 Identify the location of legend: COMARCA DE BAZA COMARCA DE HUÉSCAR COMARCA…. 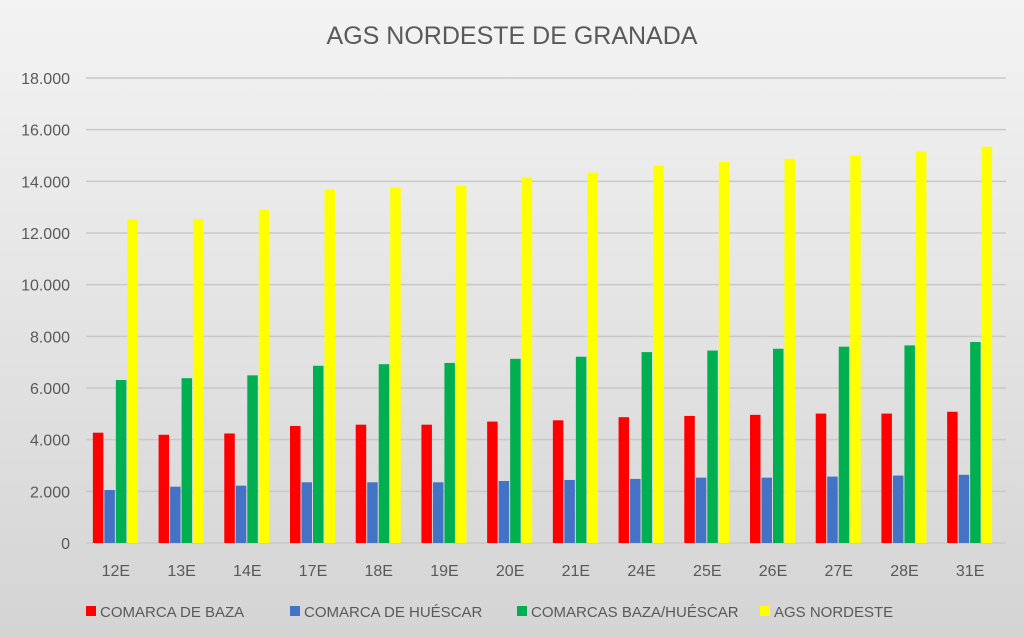
(489, 612).